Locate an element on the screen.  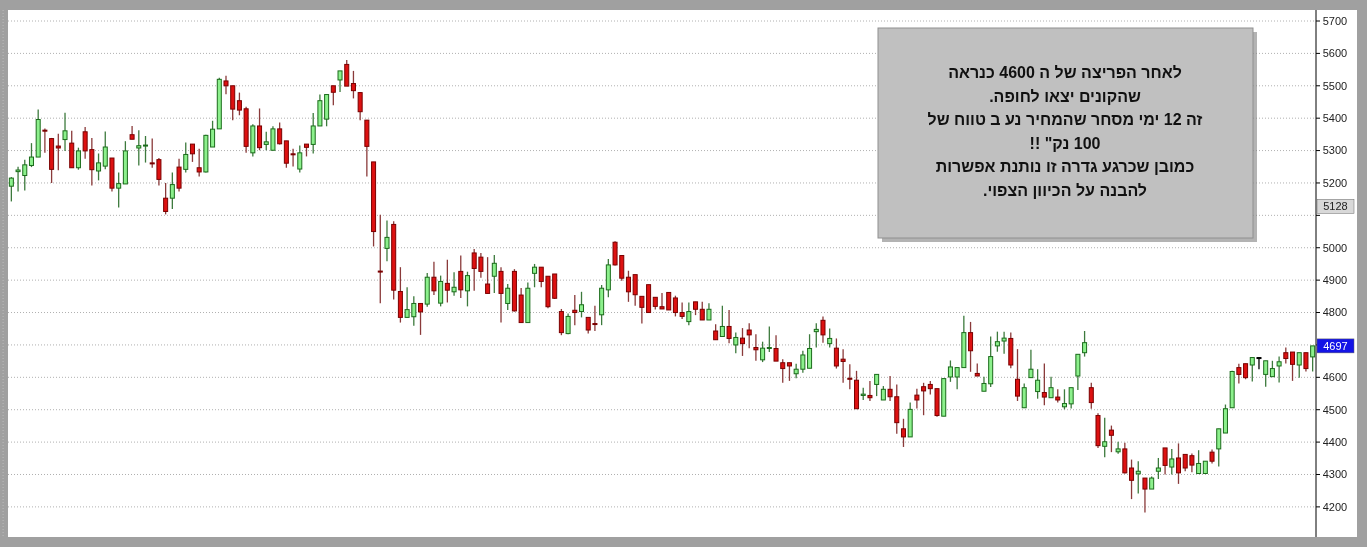
annotation: 4697 is located at coordinates (1335, 345).